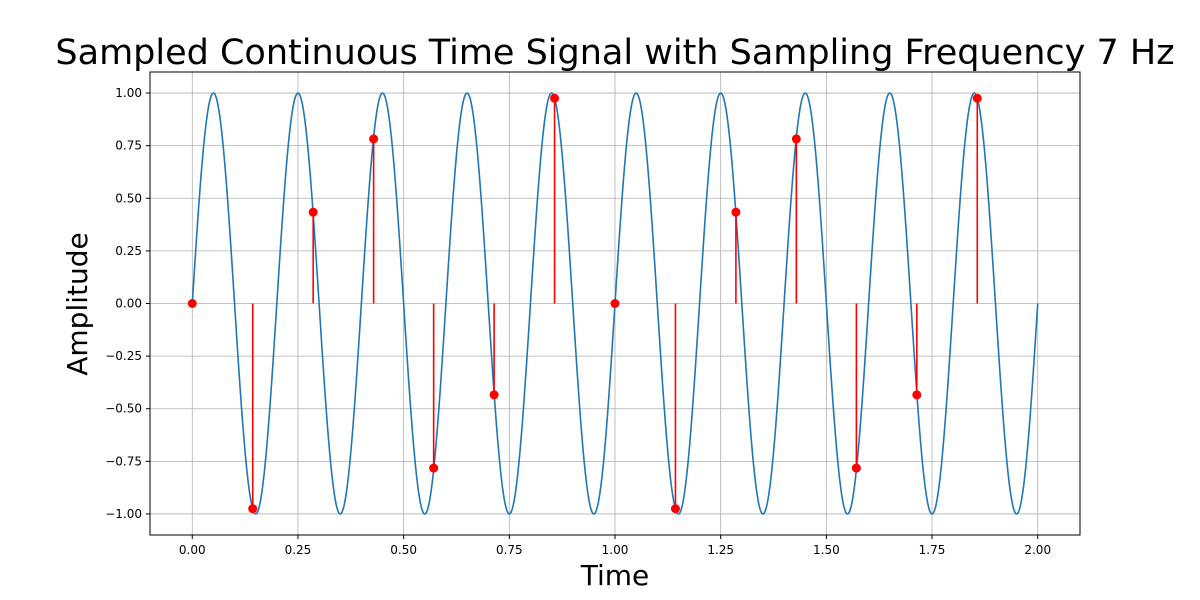 This screenshot has height=600, width=1200. What do you see at coordinates (509, 550) in the screenshot?
I see `x-tick-label: 0.75` at bounding box center [509, 550].